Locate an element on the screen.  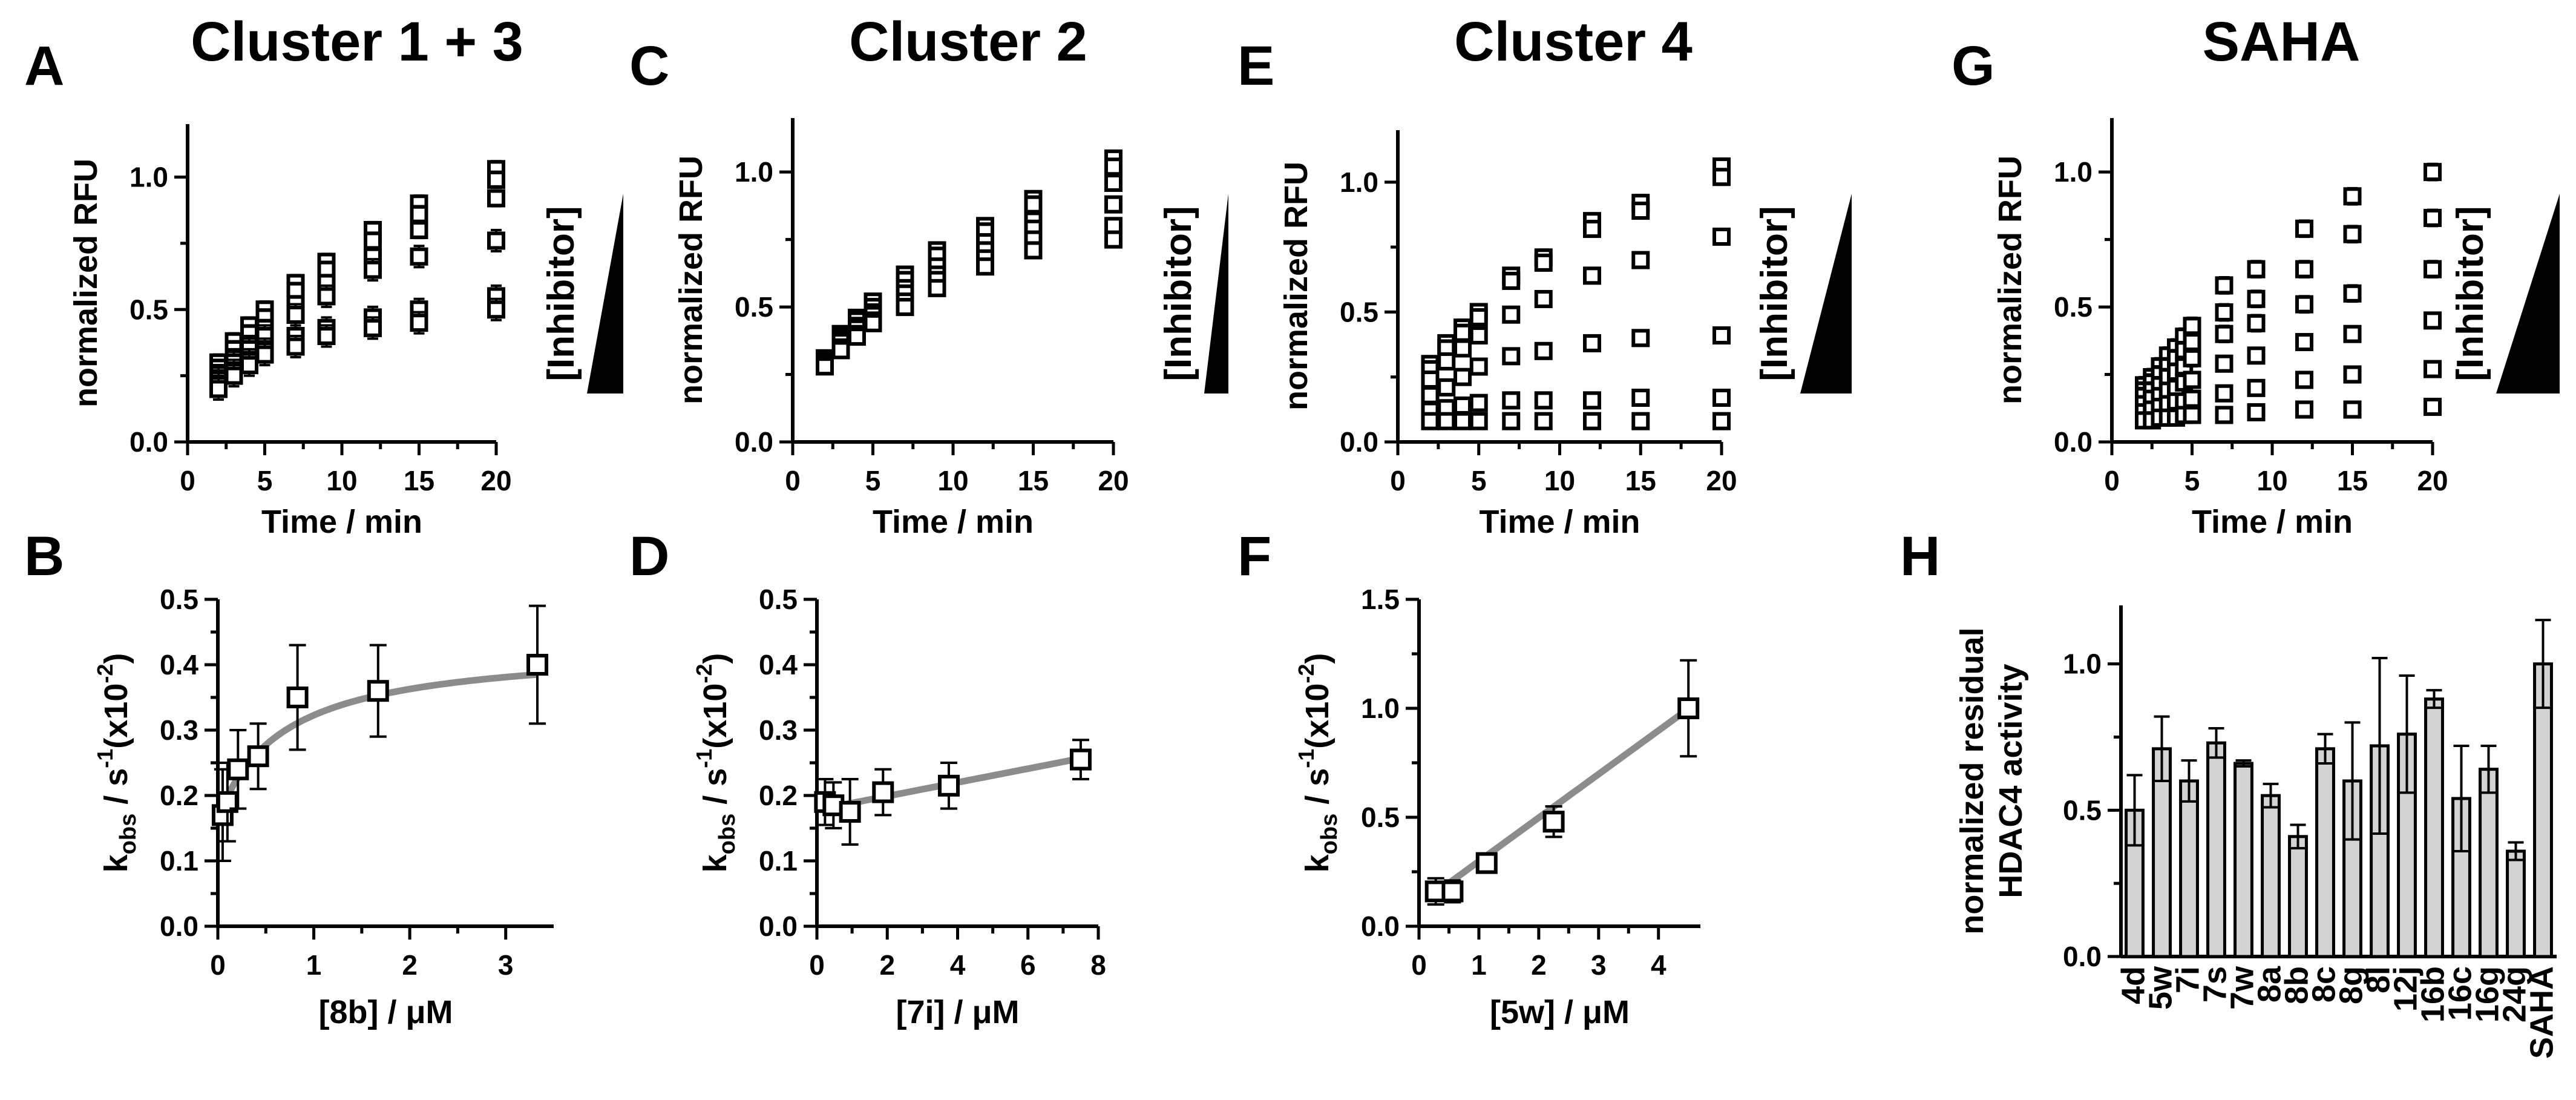
x-tick-label: 3 is located at coordinates (506, 965).